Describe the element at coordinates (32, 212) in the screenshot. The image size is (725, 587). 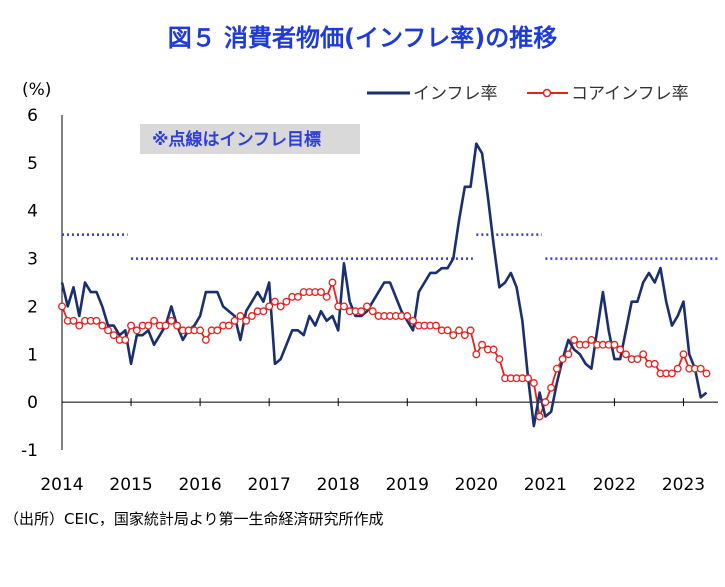
I see `y-tick-label: 4` at that location.